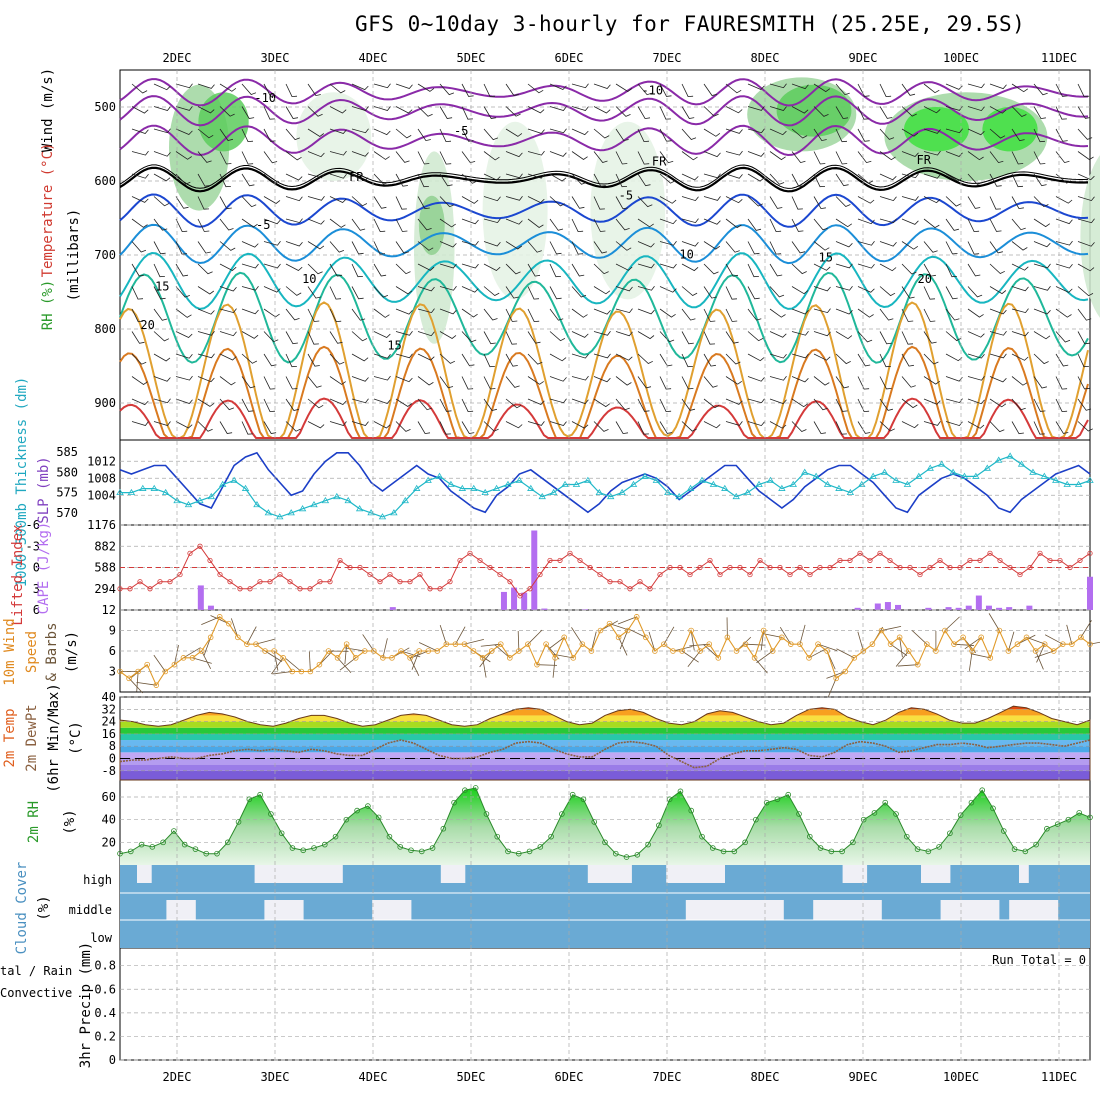 Image resolution: width=1100 pixels, height=1100 pixels. I want to click on thickness-tick: 570, so click(67, 513).